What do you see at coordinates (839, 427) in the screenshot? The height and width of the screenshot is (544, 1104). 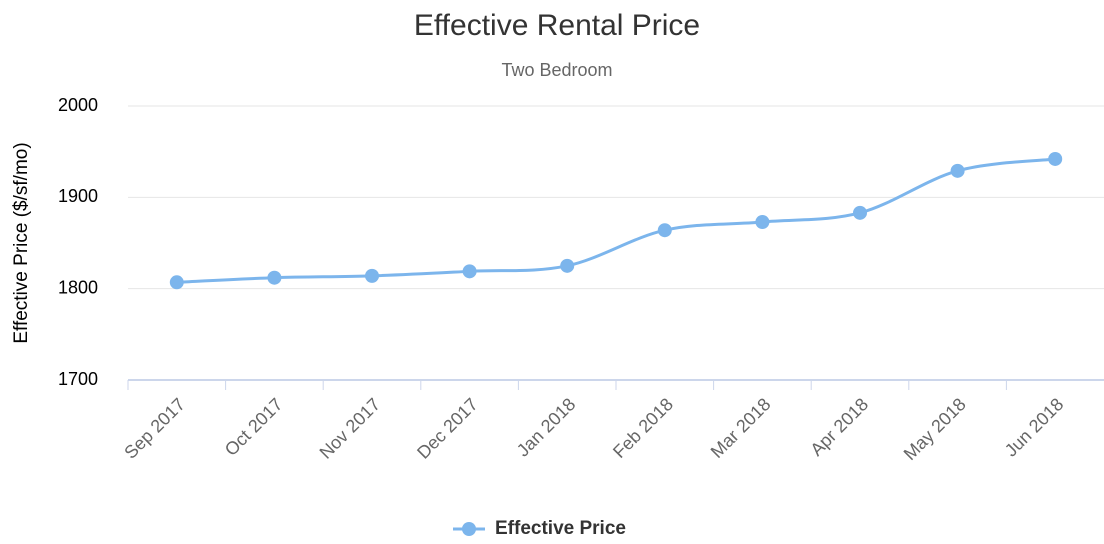 I see `x-tick-label: Apr 2018` at bounding box center [839, 427].